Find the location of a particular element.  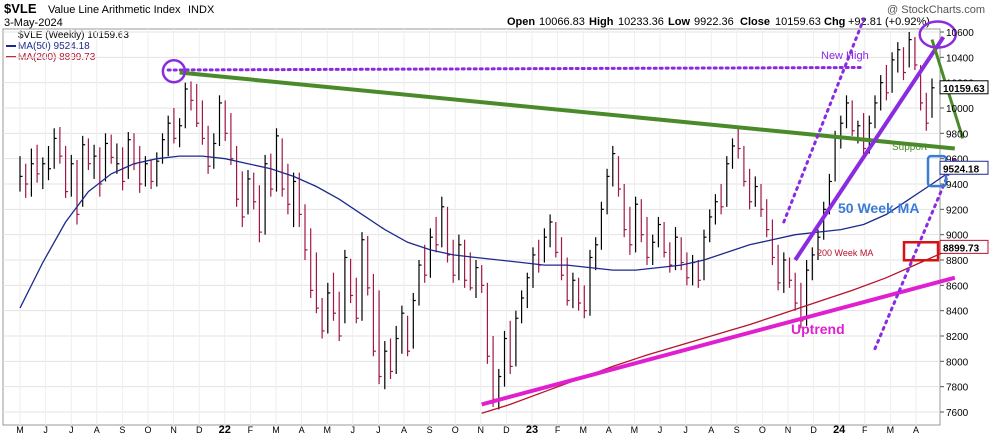

y-tick-label: 9200 is located at coordinates (957, 210).